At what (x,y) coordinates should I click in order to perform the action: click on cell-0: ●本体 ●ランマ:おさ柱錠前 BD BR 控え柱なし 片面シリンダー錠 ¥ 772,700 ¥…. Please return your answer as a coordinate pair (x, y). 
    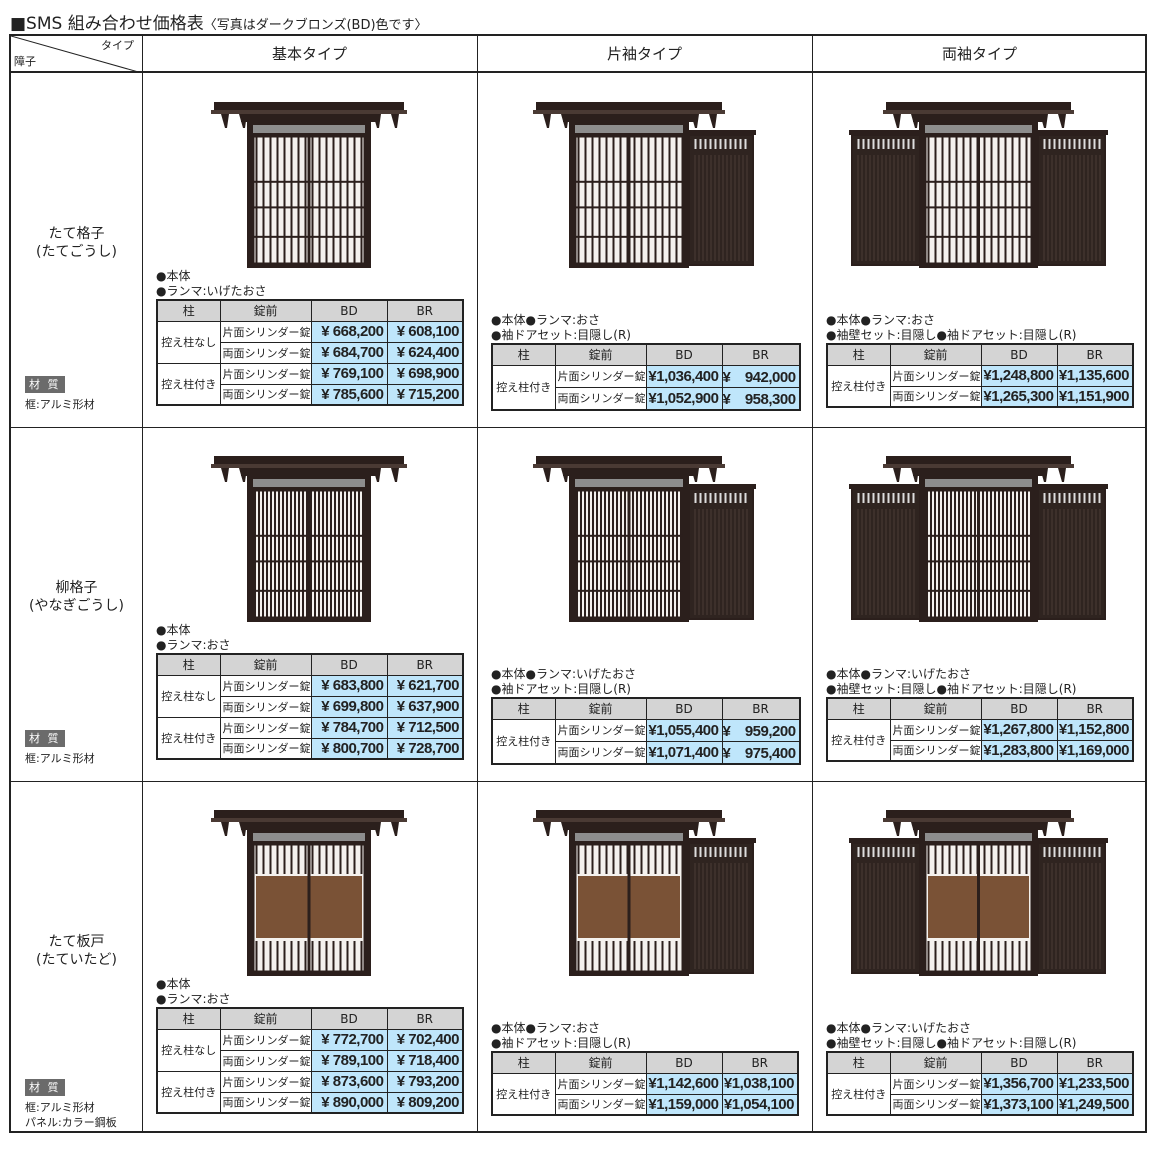
    Looking at the image, I should click on (309, 957).